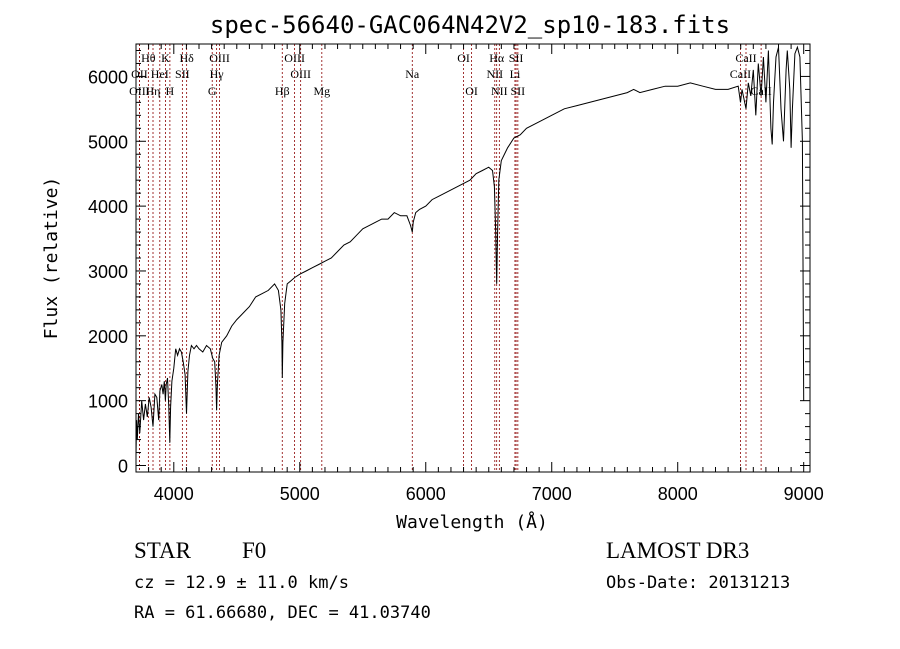 The width and height of the screenshot is (900, 649). Describe the element at coordinates (162, 550) in the screenshot. I see `object-class: STAR` at that location.